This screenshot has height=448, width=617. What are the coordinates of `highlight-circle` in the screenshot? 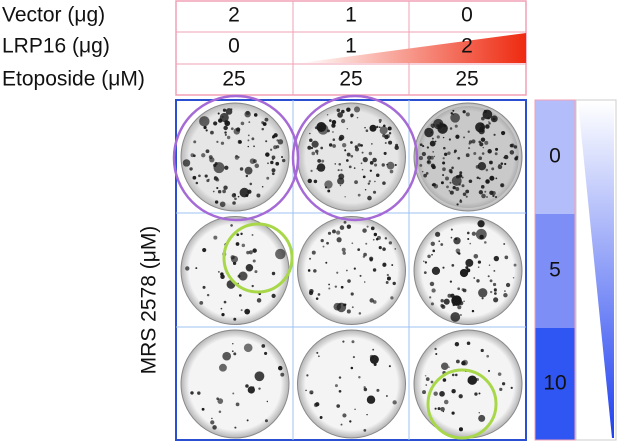 It's located at (355, 158).